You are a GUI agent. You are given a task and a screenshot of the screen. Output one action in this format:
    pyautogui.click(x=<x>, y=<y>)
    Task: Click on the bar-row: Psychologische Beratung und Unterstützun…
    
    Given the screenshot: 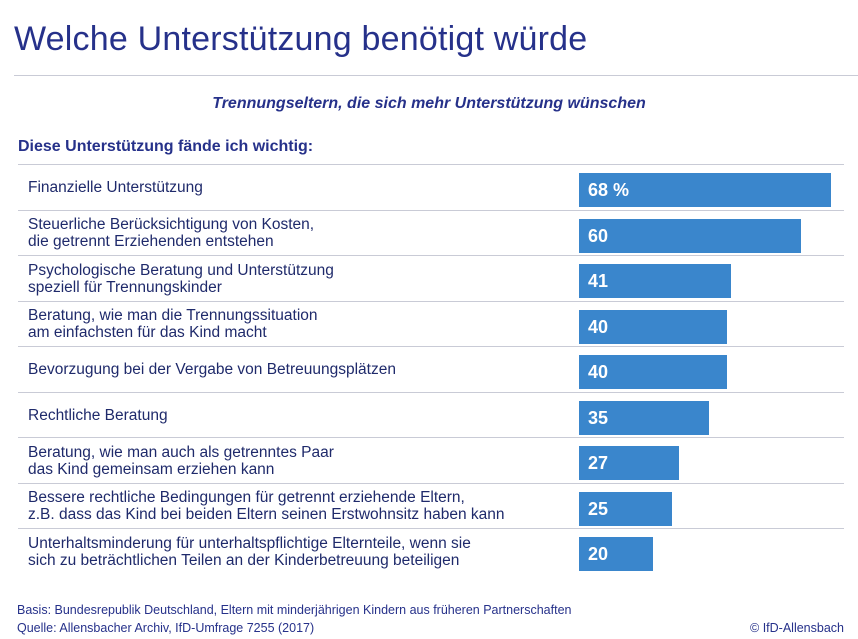 What is the action you would take?
    pyautogui.click(x=431, y=278)
    